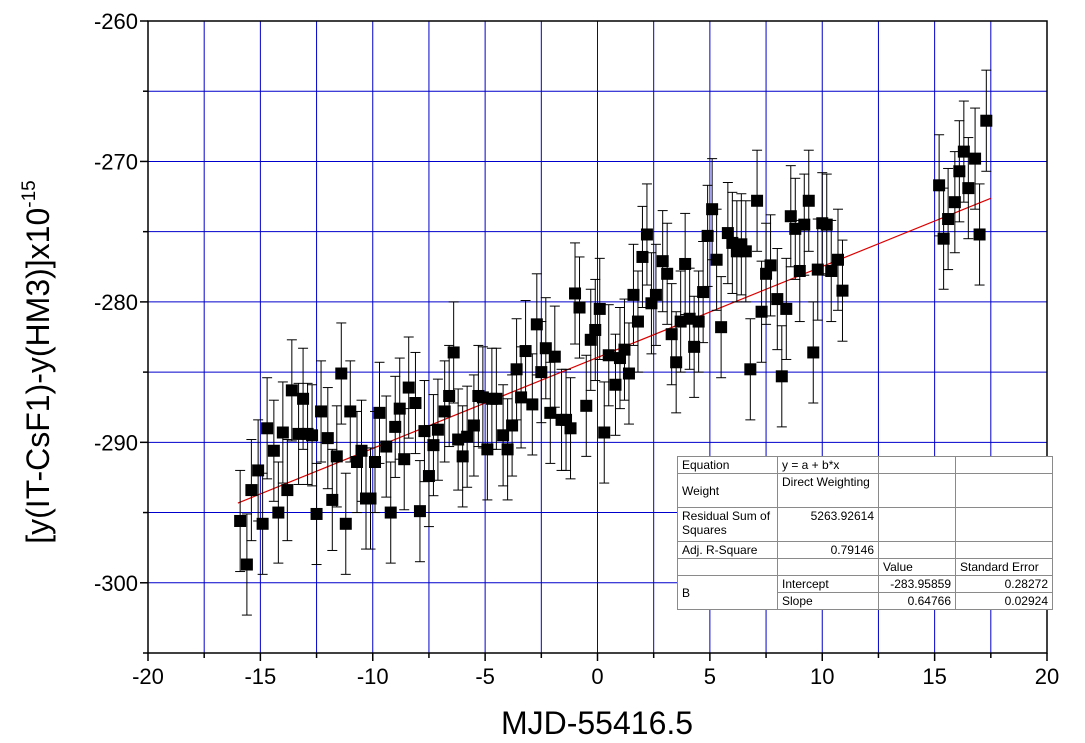 This screenshot has height=743, width=1085. I want to click on param-label: B, so click(727, 592).